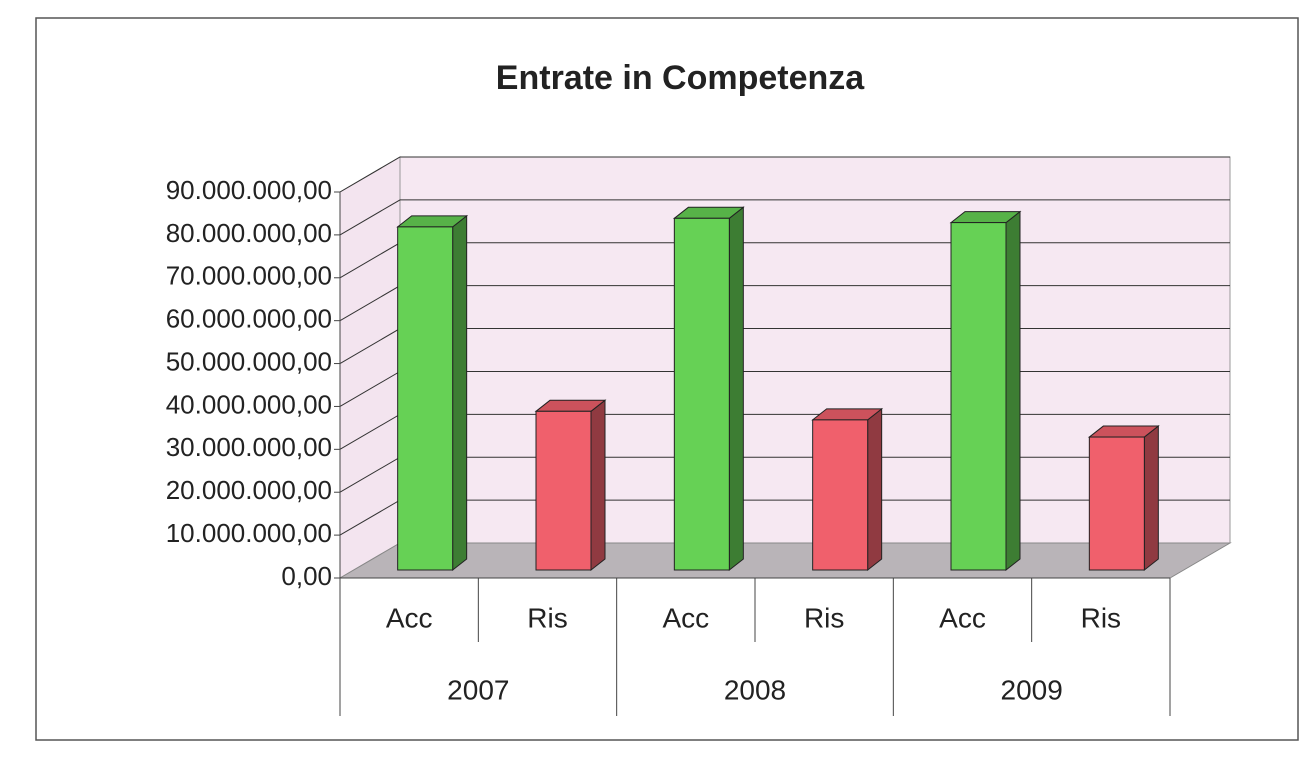 The image size is (1307, 758). Describe the element at coordinates (249, 319) in the screenshot. I see `y-tick-label: 60.000.000,00` at that location.